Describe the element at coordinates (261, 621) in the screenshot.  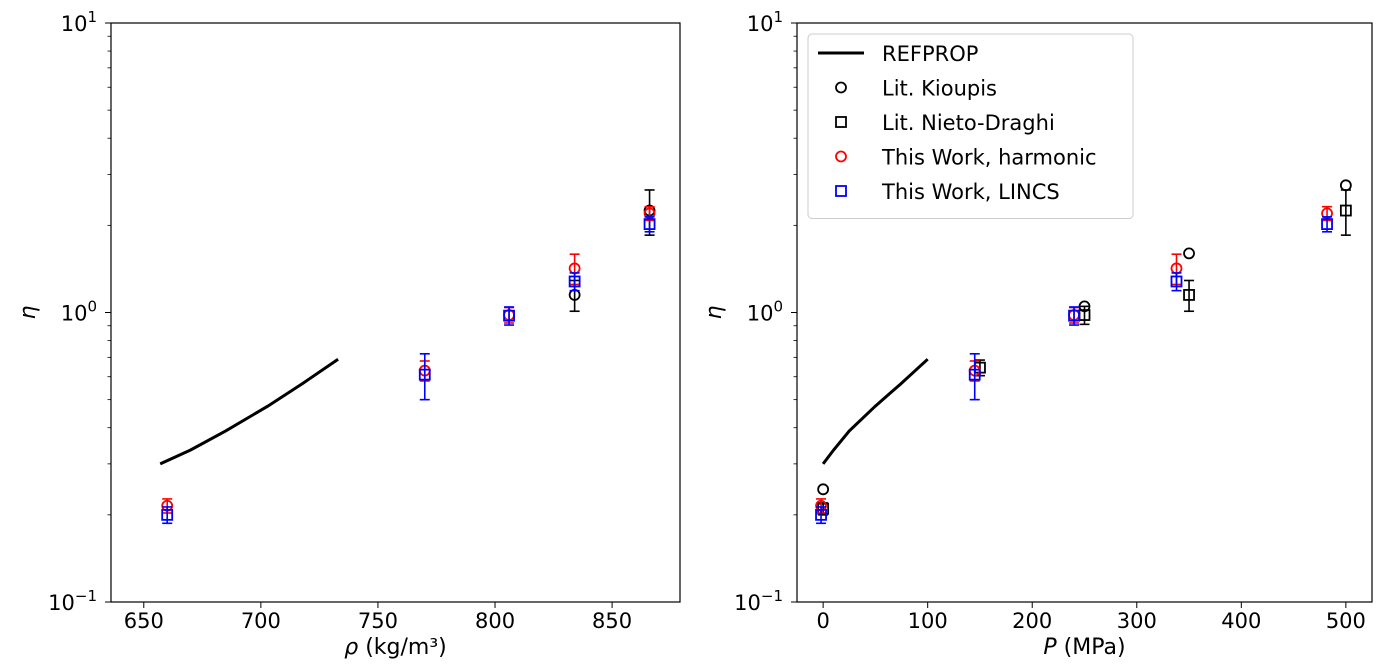
I see `x-tick-label: 700` at that location.